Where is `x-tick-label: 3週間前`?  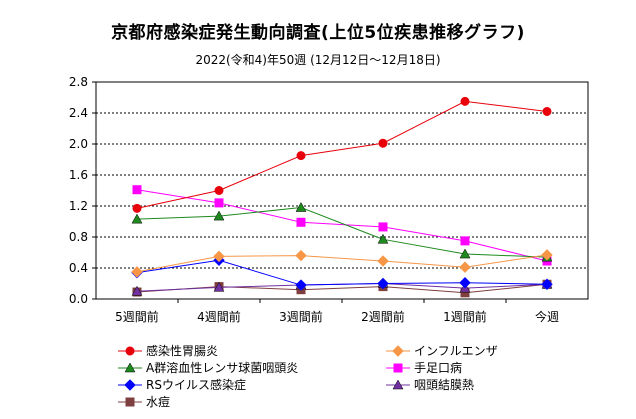
x-tick-label: 3週間前 is located at coordinates (301, 316).